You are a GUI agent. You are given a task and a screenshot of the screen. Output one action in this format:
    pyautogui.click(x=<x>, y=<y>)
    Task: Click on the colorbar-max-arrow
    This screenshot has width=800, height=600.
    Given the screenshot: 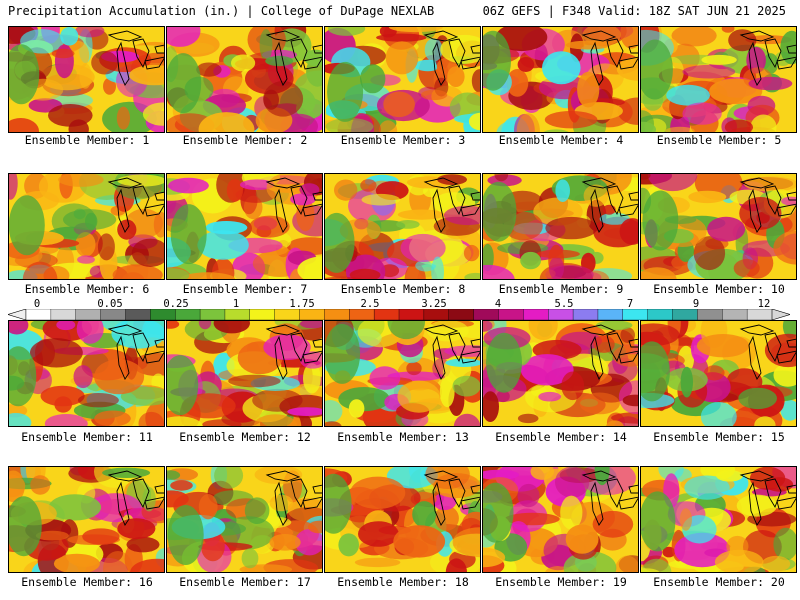 What is the action you would take?
    pyautogui.click(x=780, y=314)
    